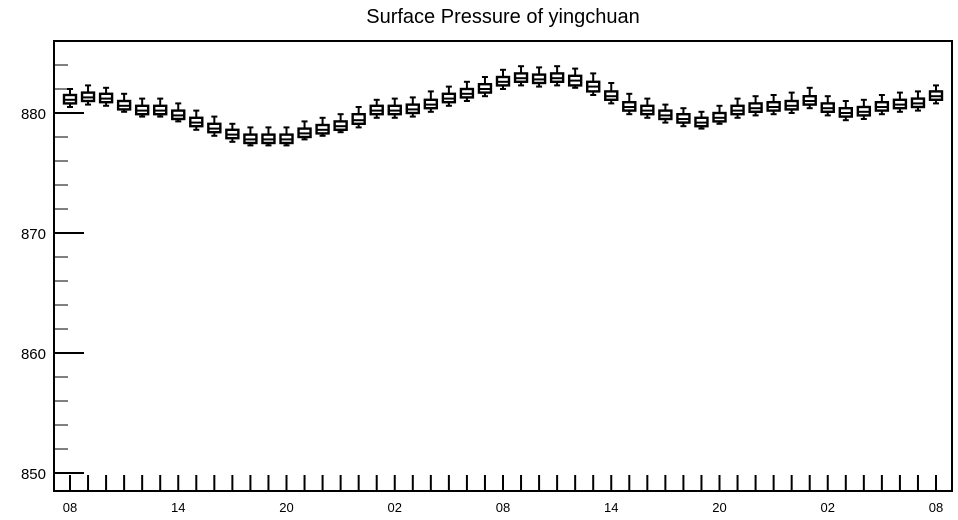  I want to click on box-body, so click(358, 118).